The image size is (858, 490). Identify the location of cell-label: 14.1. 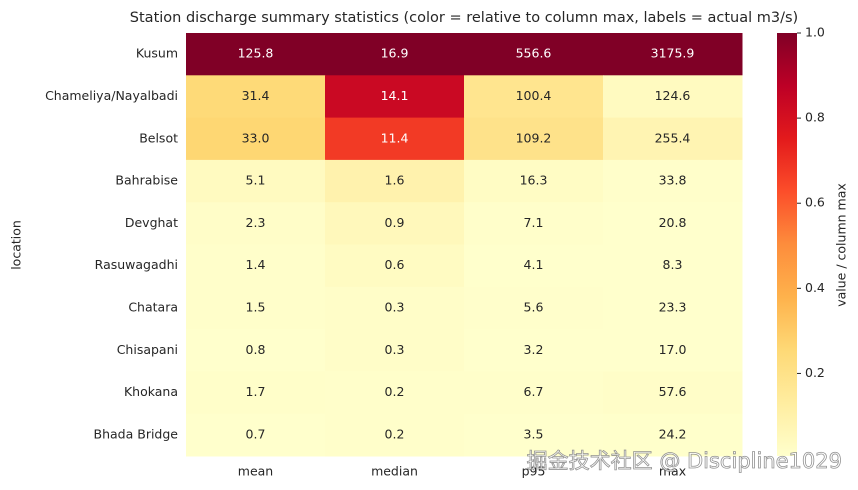
(395, 95).